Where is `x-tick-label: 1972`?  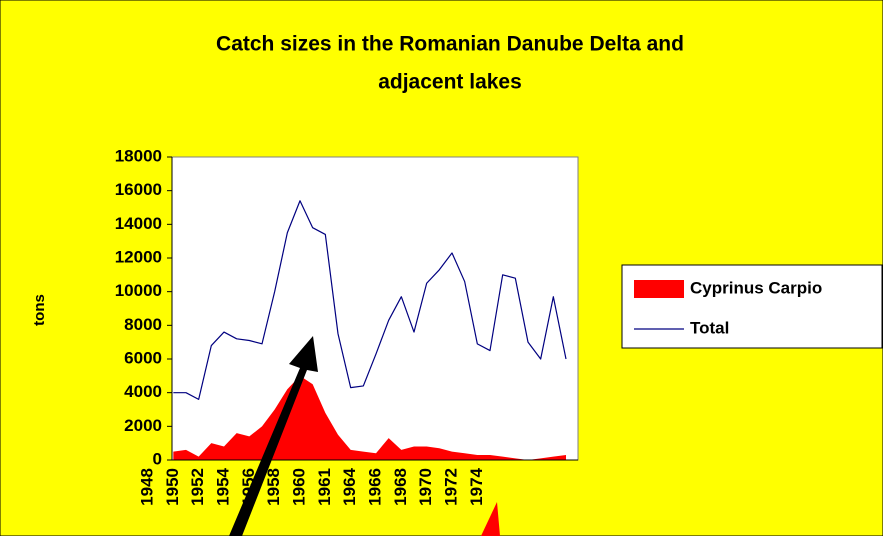 x-tick-label: 1972 is located at coordinates (450, 487).